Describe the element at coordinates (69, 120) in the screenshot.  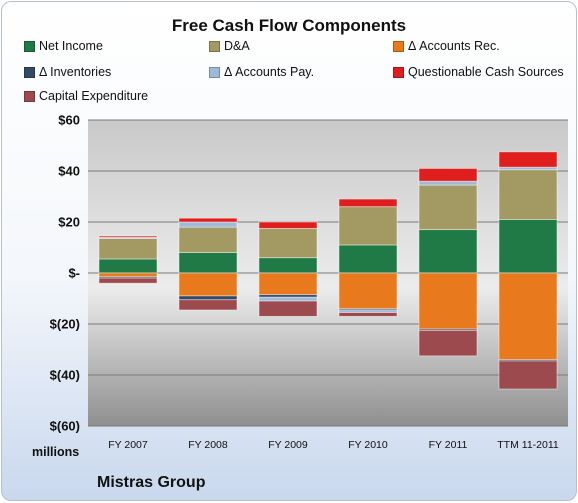
I see `y-tick-label: $60` at that location.